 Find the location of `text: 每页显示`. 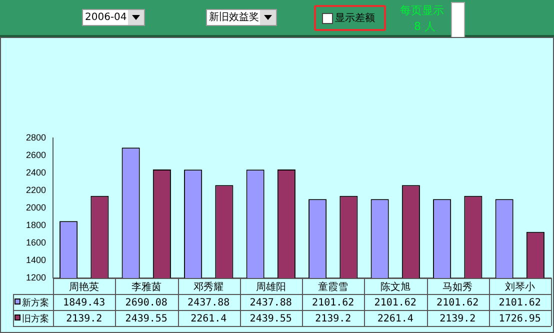

text: 每页显示 is located at coordinates (422, 10).